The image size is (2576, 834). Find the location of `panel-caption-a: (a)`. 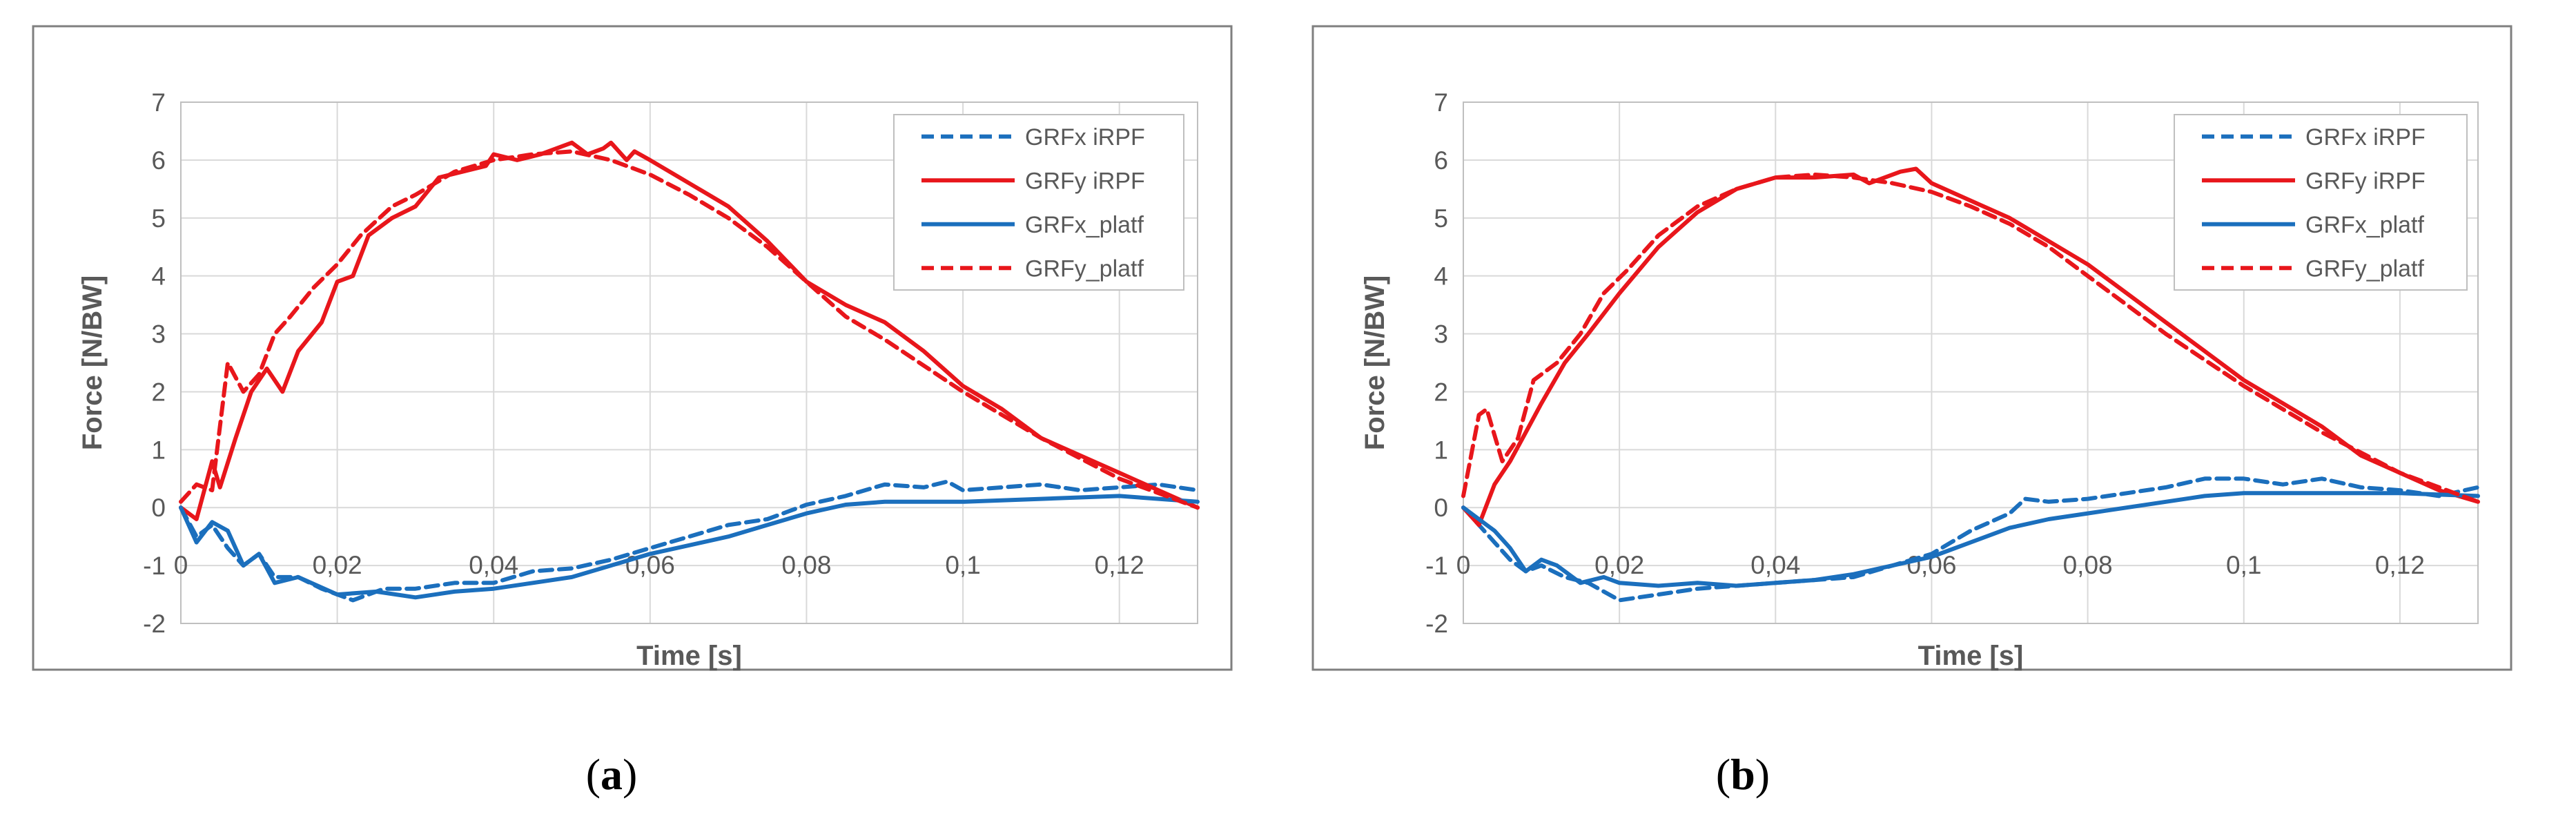

panel-caption-a: (a) is located at coordinates (611, 775).